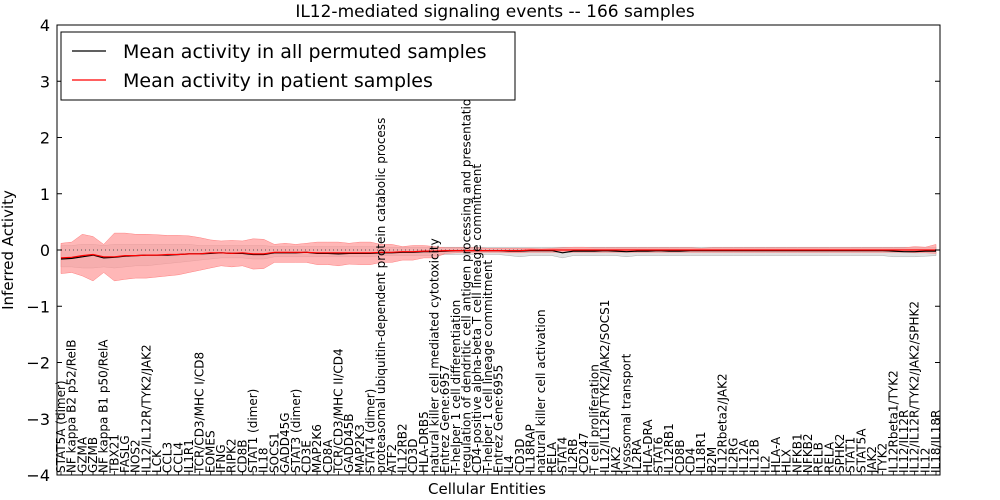 The height and width of the screenshot is (500, 1000). What do you see at coordinates (605, 386) in the screenshot?
I see `x-tick-label: IL12/IL12R/TYK2/JAK2/SOCS1` at bounding box center [605, 386].